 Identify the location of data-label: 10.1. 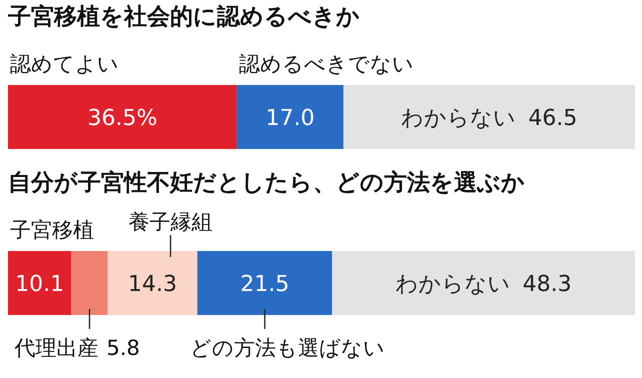
(39, 284).